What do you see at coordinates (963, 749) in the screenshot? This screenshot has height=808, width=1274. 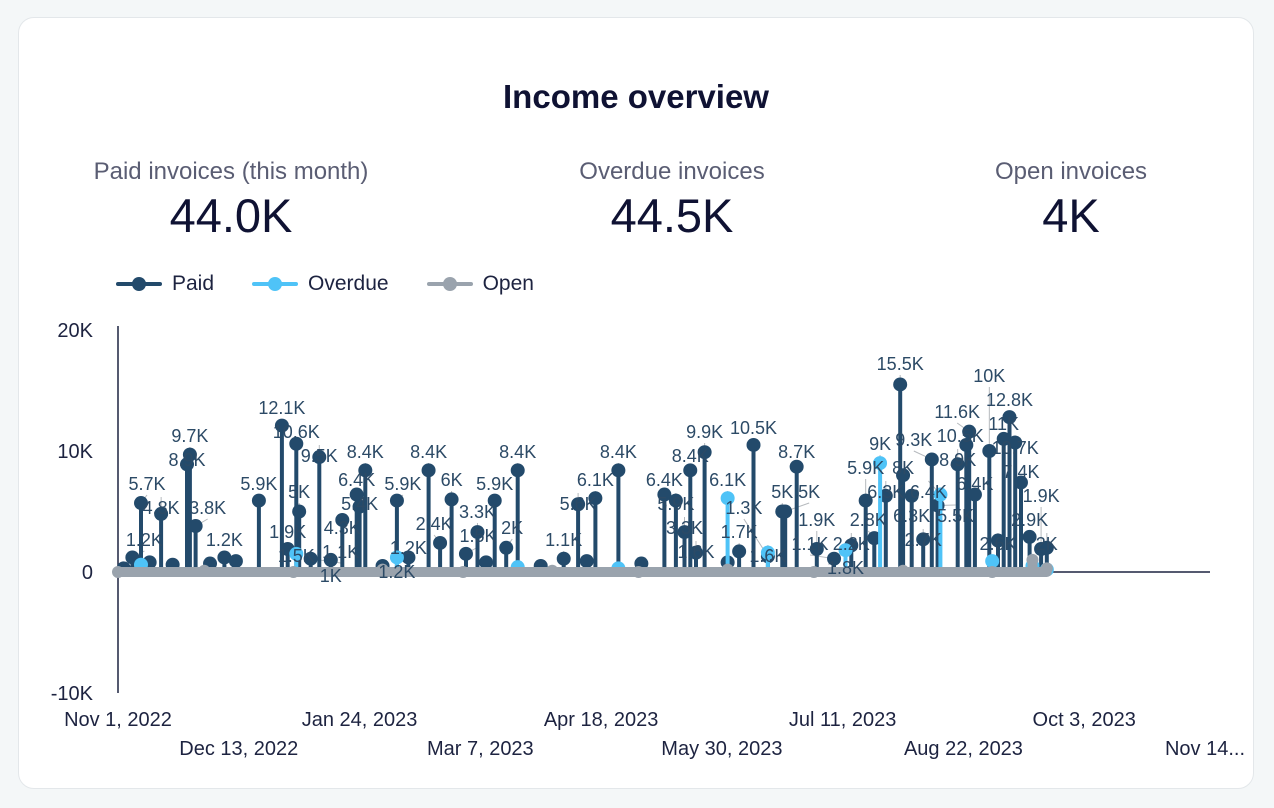 I see `x-tick-label: Aug 22, 2023` at bounding box center [963, 749].